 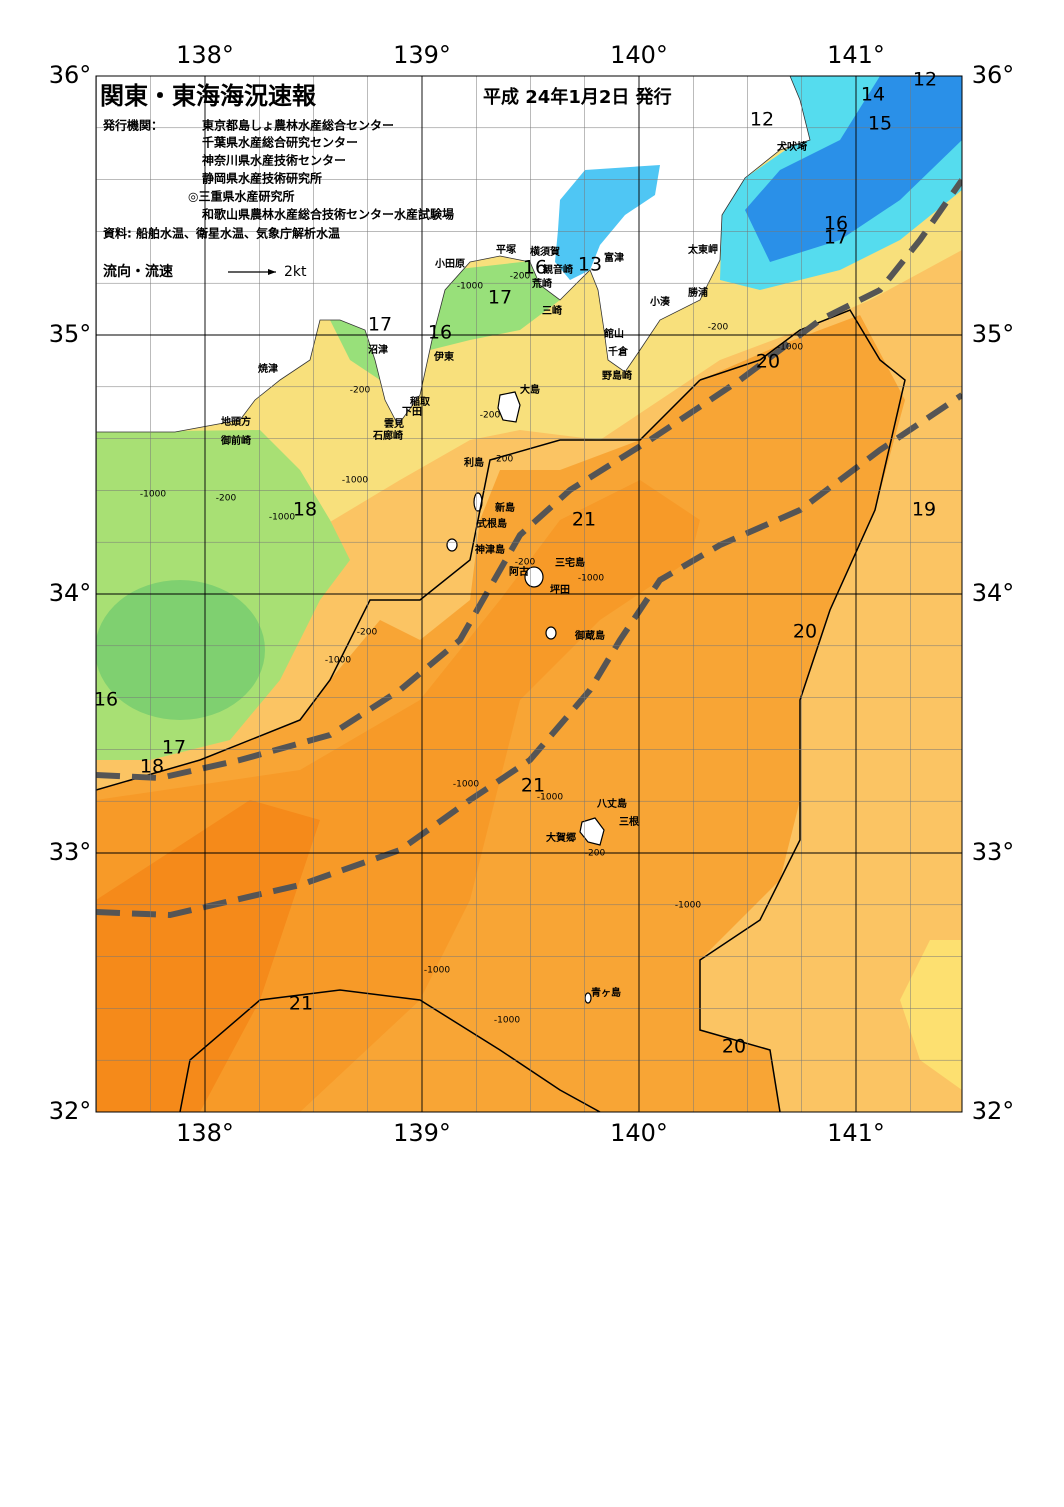 I want to click on lon-label: 138°, so click(x=205, y=55).